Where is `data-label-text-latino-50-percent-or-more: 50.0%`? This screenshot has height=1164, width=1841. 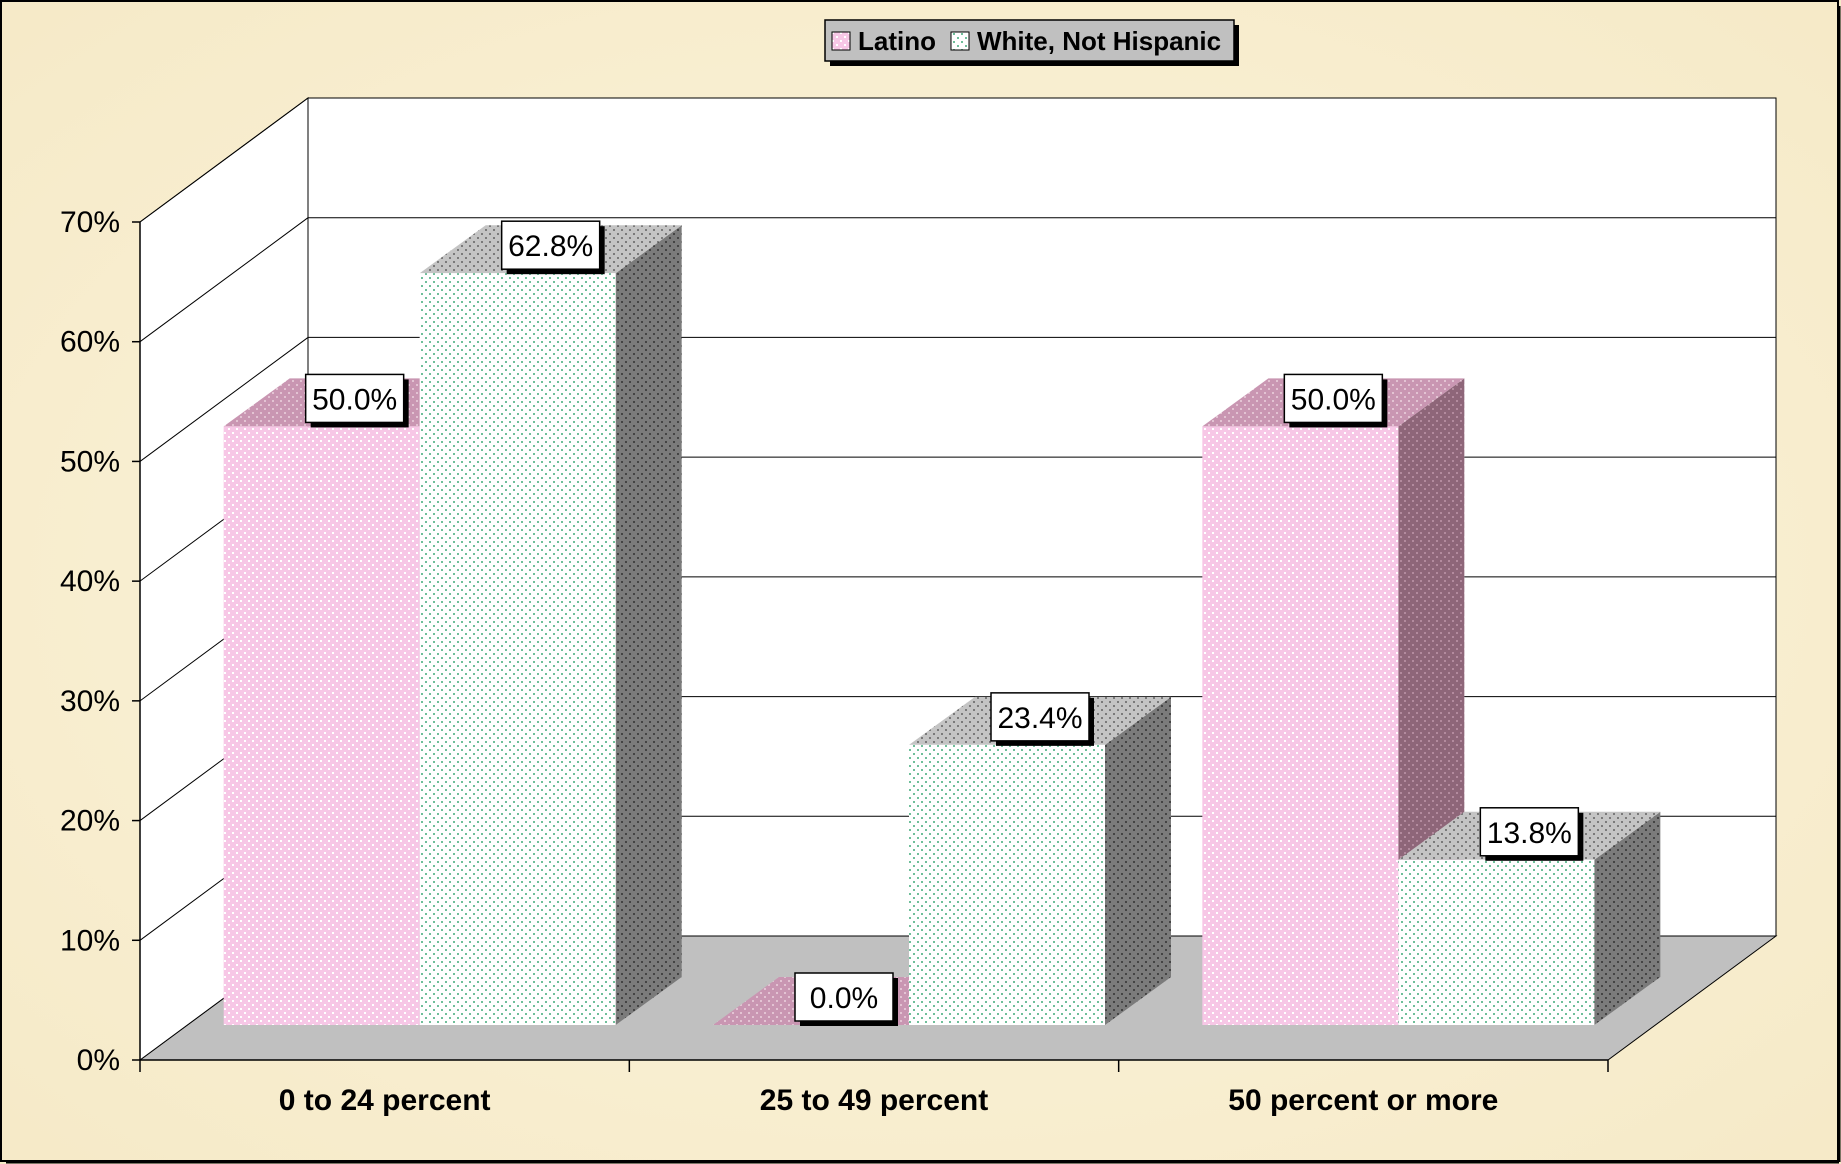 data-label-text-latino-50-percent-or-more: 50.0% is located at coordinates (1333, 399).